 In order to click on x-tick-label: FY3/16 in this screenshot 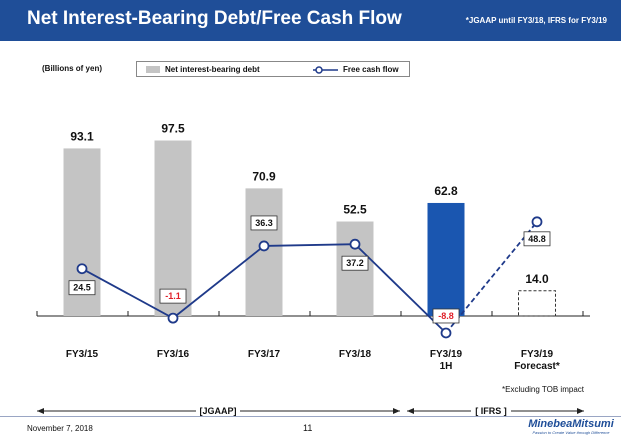, I will do `click(173, 354)`.